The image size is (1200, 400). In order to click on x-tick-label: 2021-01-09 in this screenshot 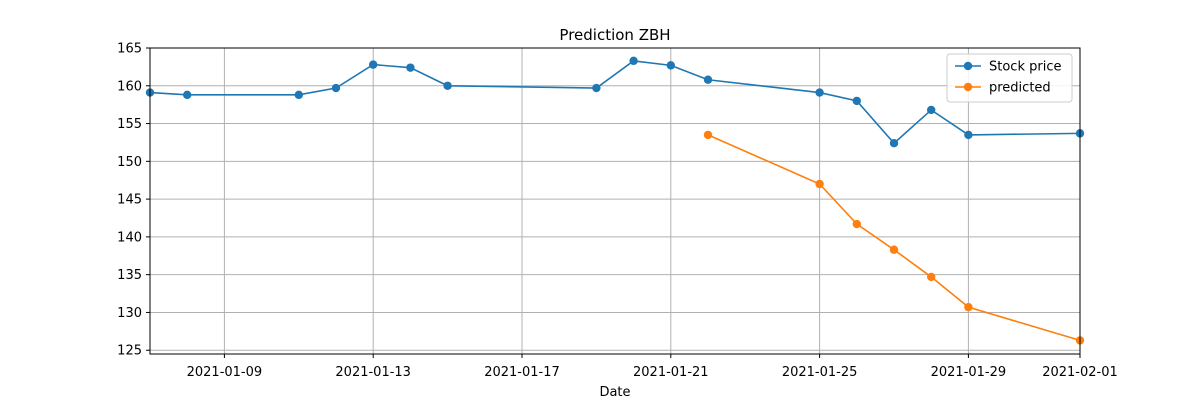, I will do `click(225, 372)`.